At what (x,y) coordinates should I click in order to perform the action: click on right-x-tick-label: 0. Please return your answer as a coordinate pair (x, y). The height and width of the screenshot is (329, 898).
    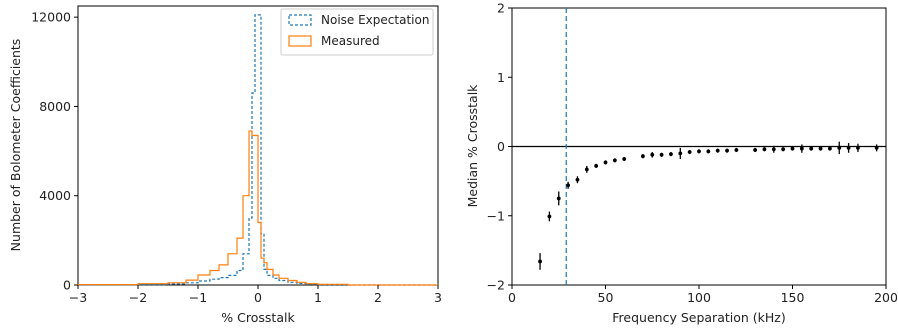
    Looking at the image, I should click on (512, 297).